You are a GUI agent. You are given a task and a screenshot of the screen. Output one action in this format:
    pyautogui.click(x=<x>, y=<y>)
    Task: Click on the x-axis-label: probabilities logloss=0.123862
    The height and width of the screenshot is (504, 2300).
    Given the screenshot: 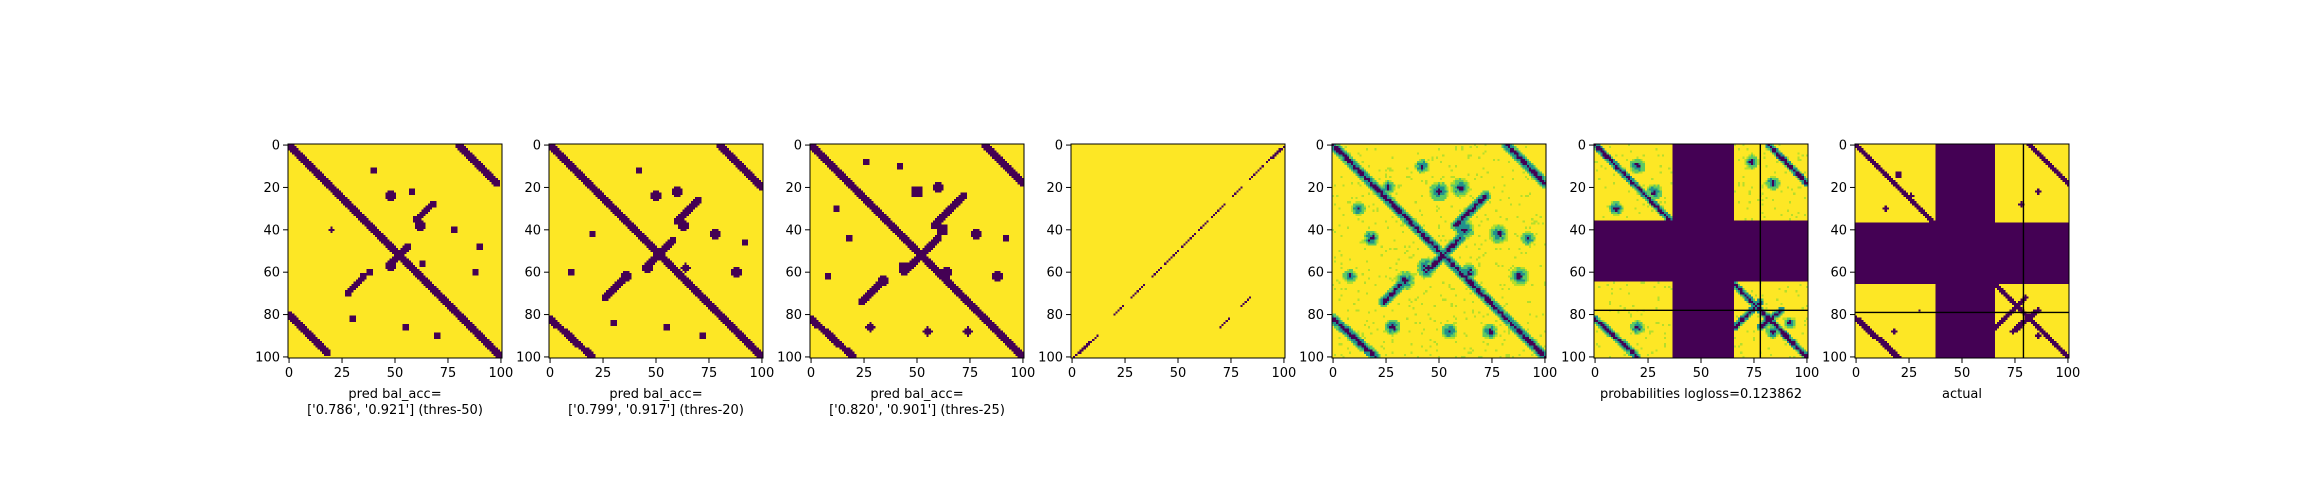 What is the action you would take?
    pyautogui.click(x=1701, y=394)
    